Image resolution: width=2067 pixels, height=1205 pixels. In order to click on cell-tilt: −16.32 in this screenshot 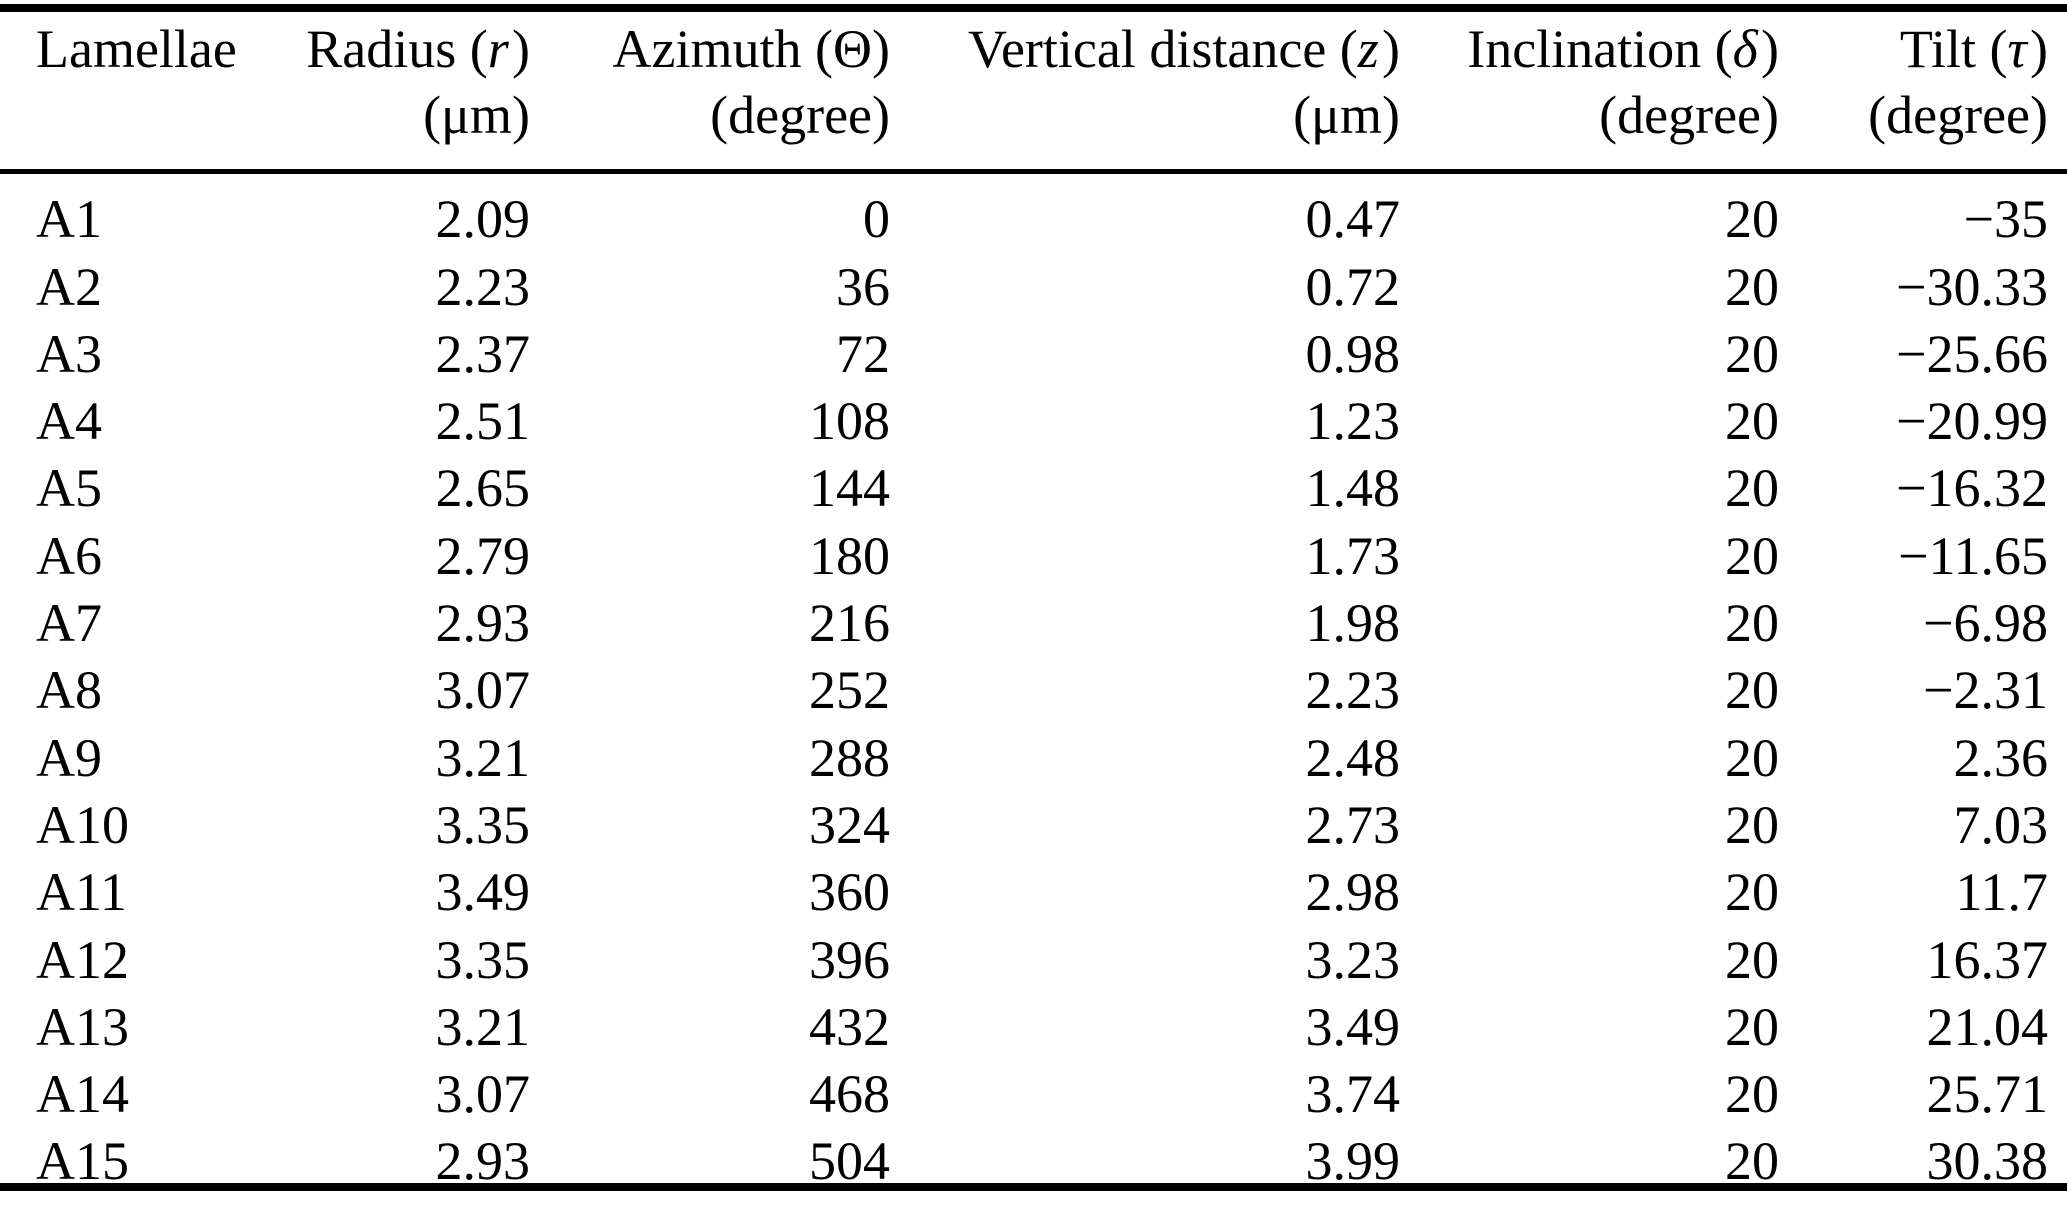, I will do `click(1972, 488)`.